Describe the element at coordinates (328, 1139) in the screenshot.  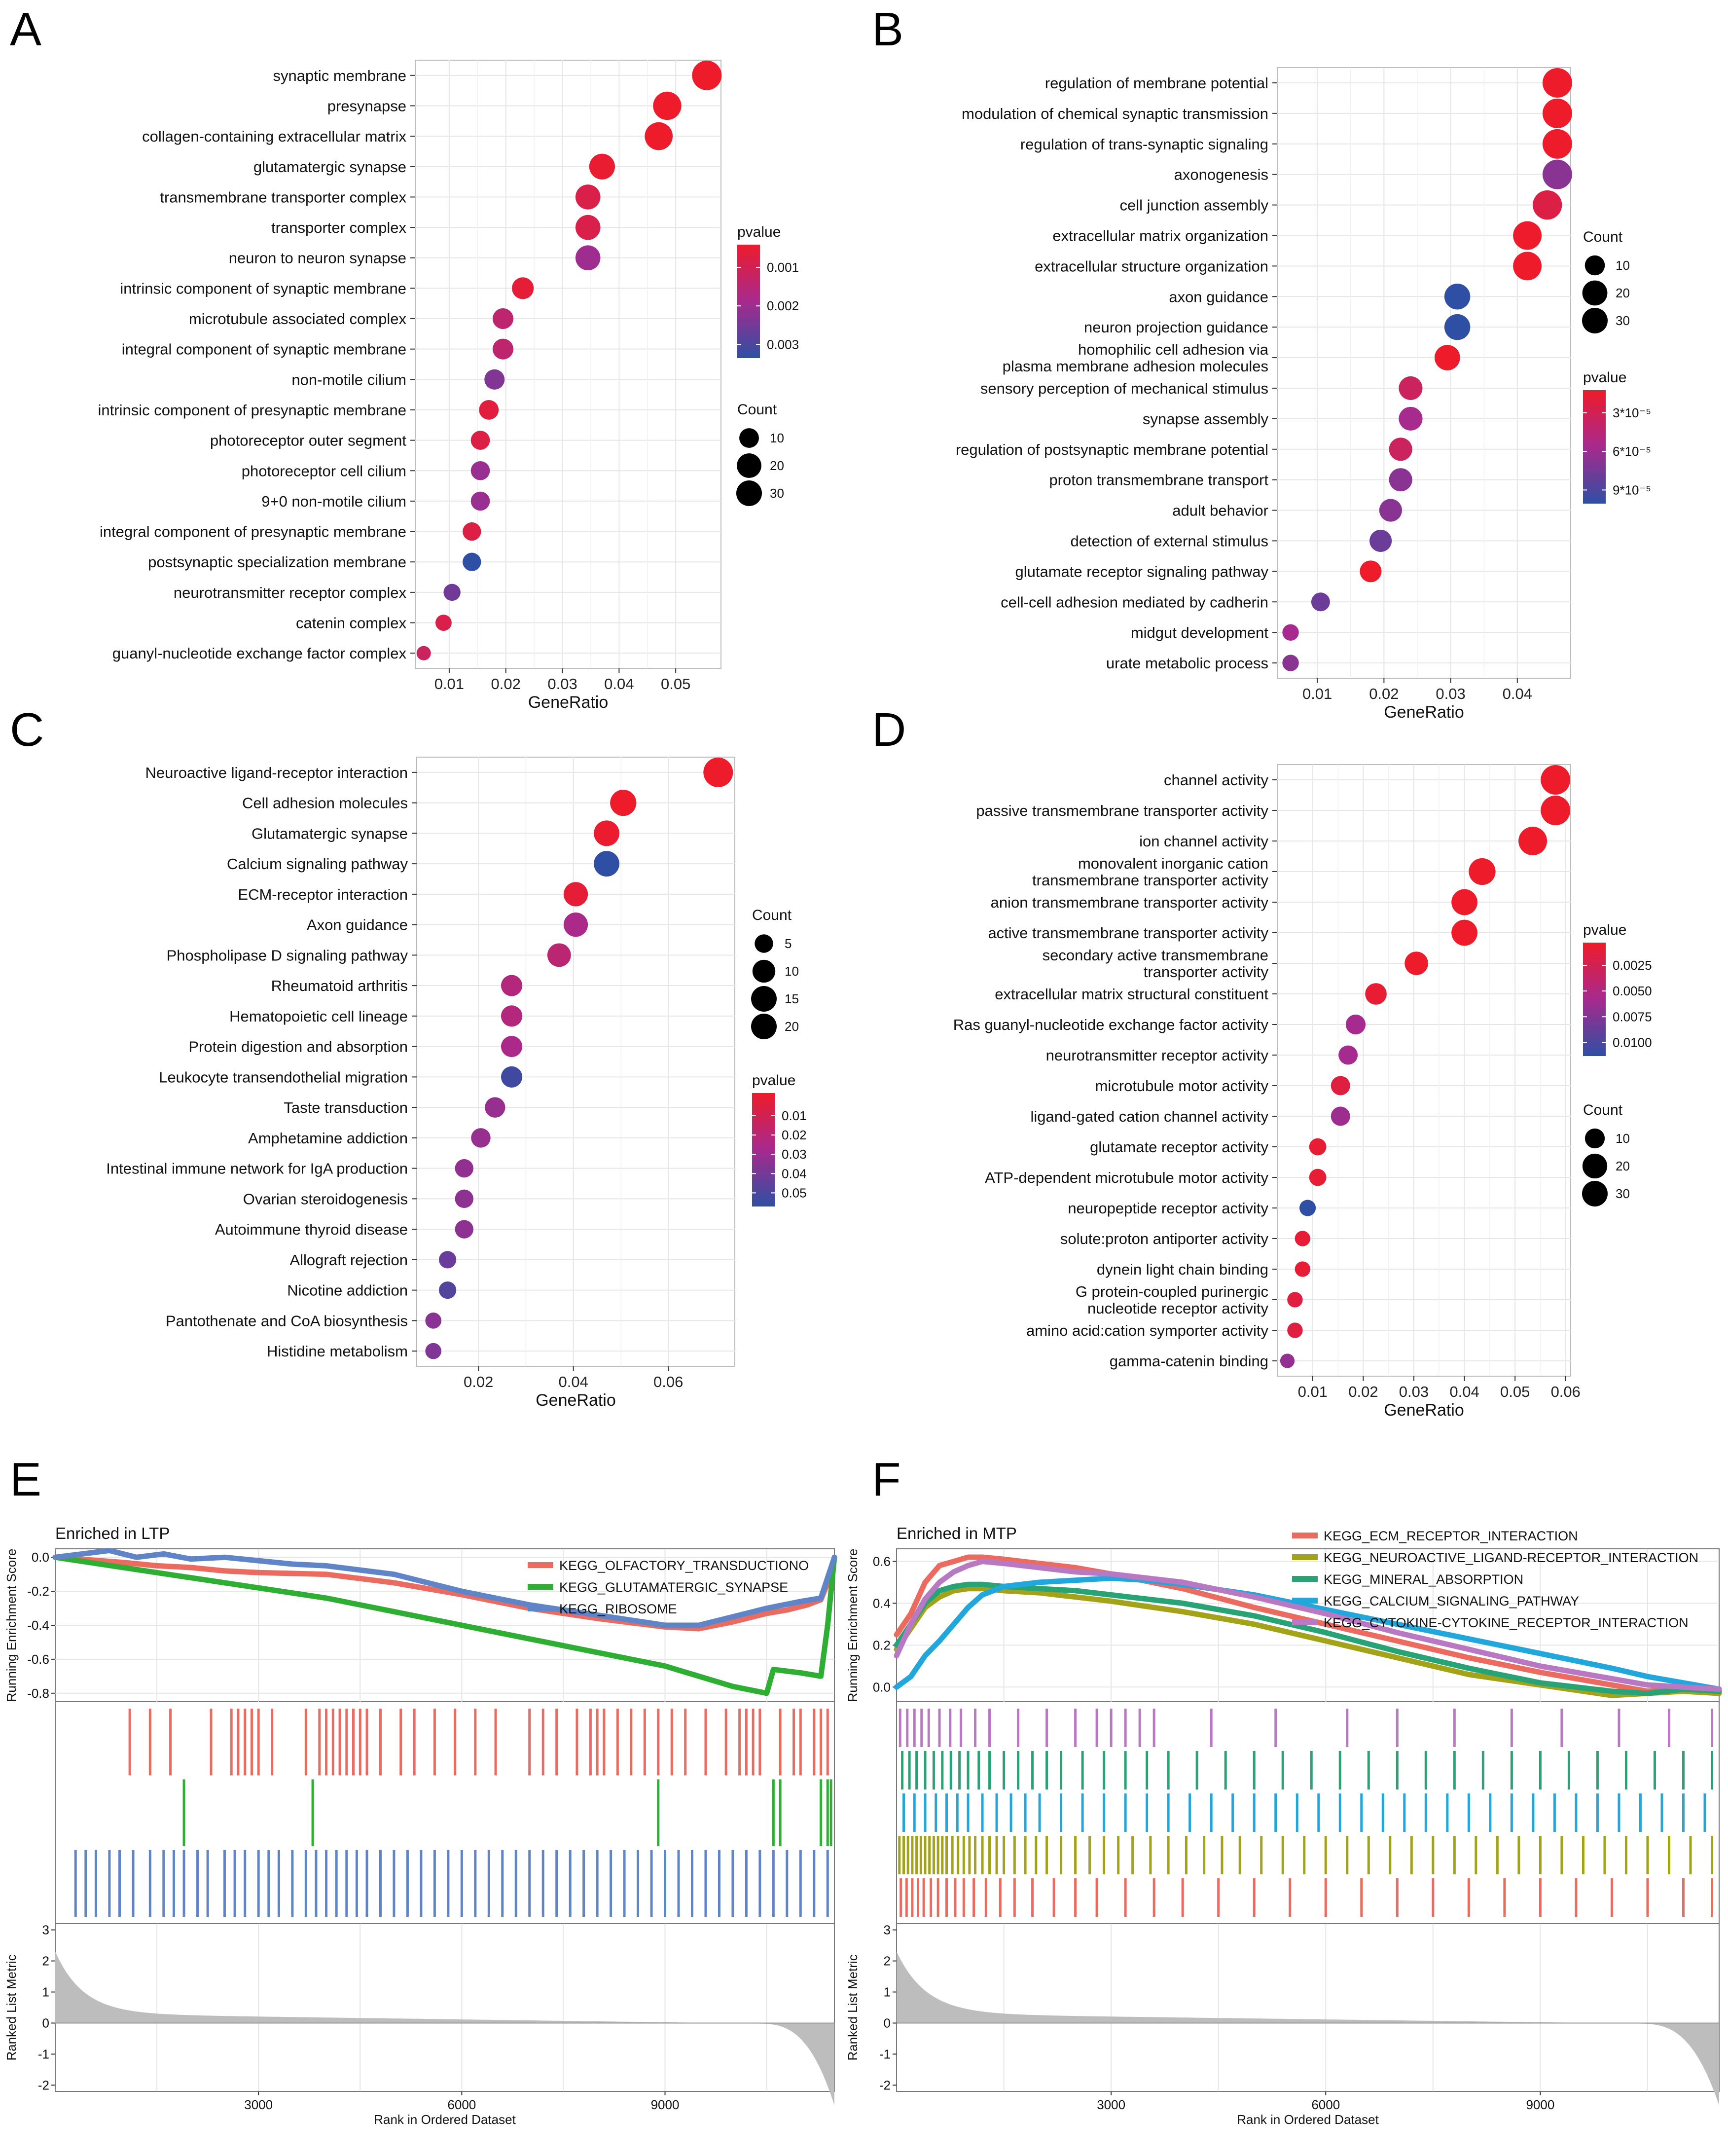
I see `panel-c-term-label: Amphetamine addiction` at that location.